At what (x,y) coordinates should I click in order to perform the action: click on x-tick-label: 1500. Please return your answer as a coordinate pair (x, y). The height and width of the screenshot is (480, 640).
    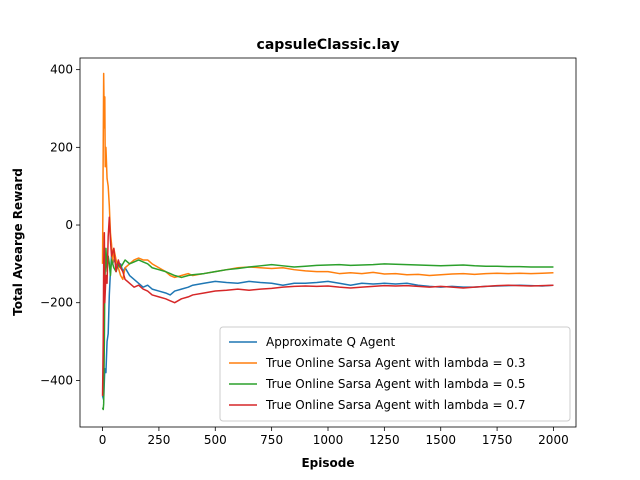
    Looking at the image, I should click on (440, 440).